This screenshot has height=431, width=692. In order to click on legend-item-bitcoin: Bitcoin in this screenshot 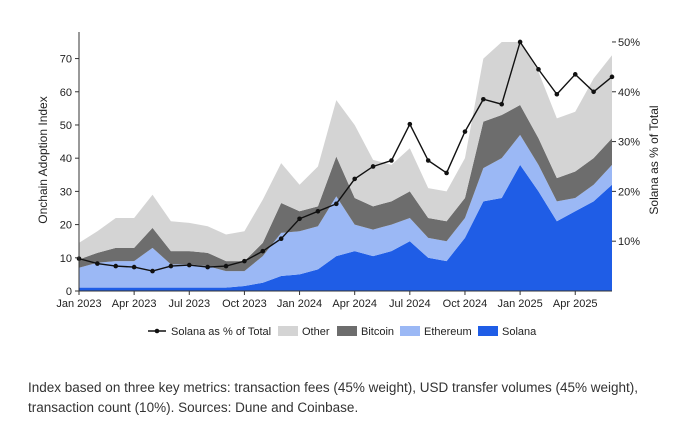, I will do `click(365, 332)`.